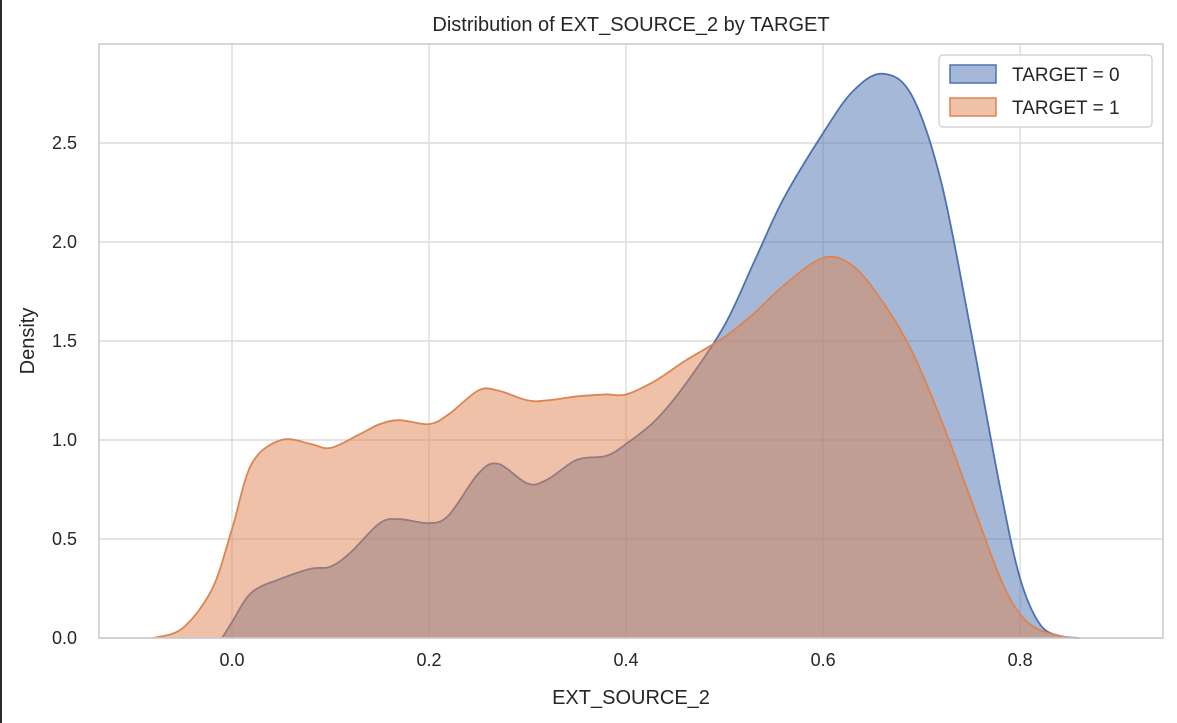 The width and height of the screenshot is (1177, 723). I want to click on y-tick-label: 2.5, so click(64, 143).